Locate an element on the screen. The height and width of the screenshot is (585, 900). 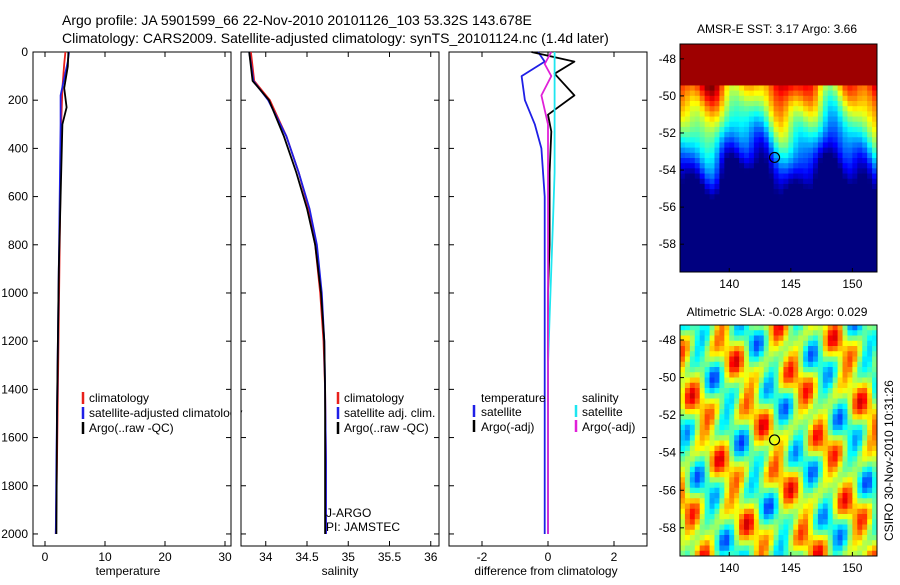
legend-salinity-heading: salinity is located at coordinates (600, 398).